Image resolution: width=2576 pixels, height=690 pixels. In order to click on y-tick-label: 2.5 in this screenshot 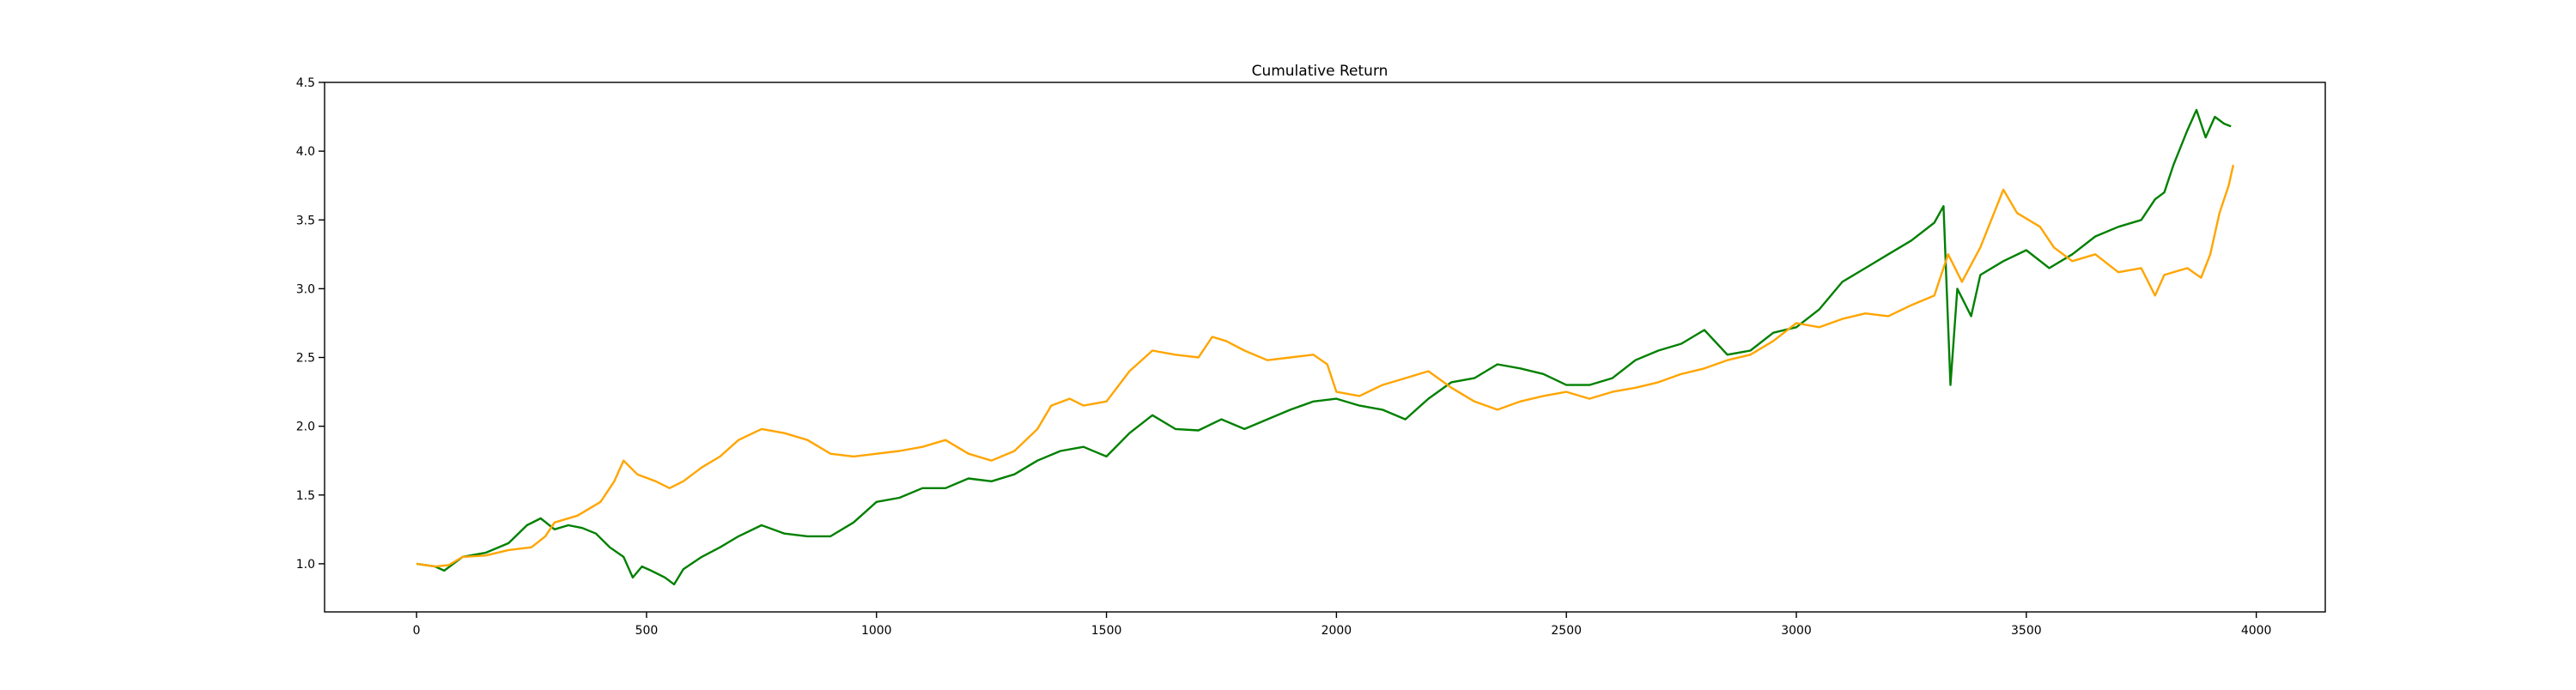, I will do `click(305, 359)`.